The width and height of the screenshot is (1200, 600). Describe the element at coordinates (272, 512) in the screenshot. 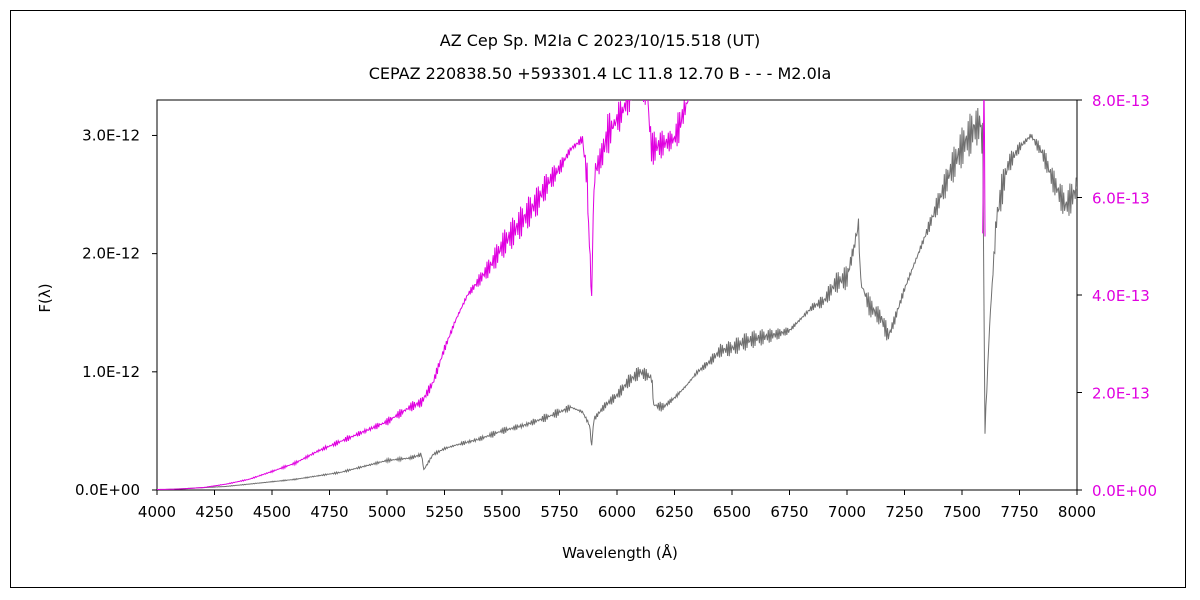

I see `x-tick-label: 4500` at that location.